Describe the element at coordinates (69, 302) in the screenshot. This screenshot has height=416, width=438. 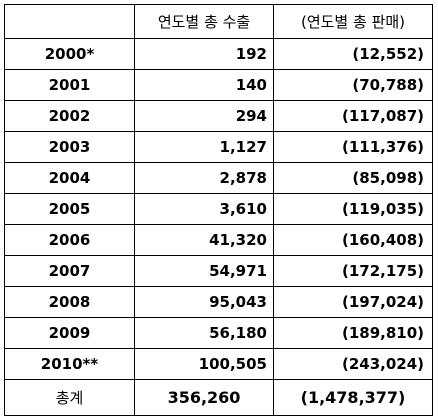
I see `year-cell: 2008` at that location.